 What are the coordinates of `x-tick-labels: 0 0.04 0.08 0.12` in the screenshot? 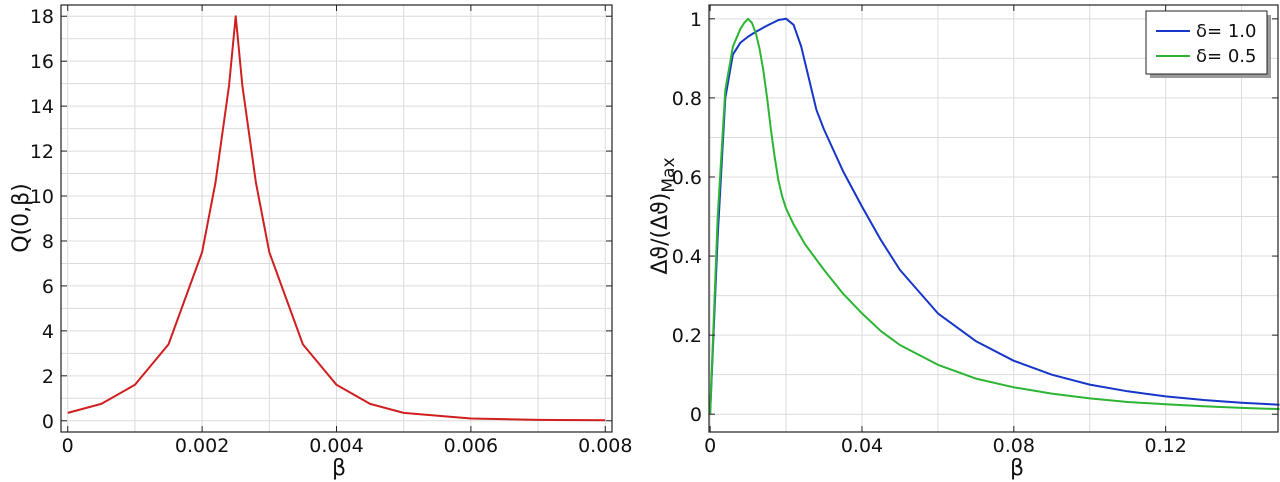 It's located at (945, 446).